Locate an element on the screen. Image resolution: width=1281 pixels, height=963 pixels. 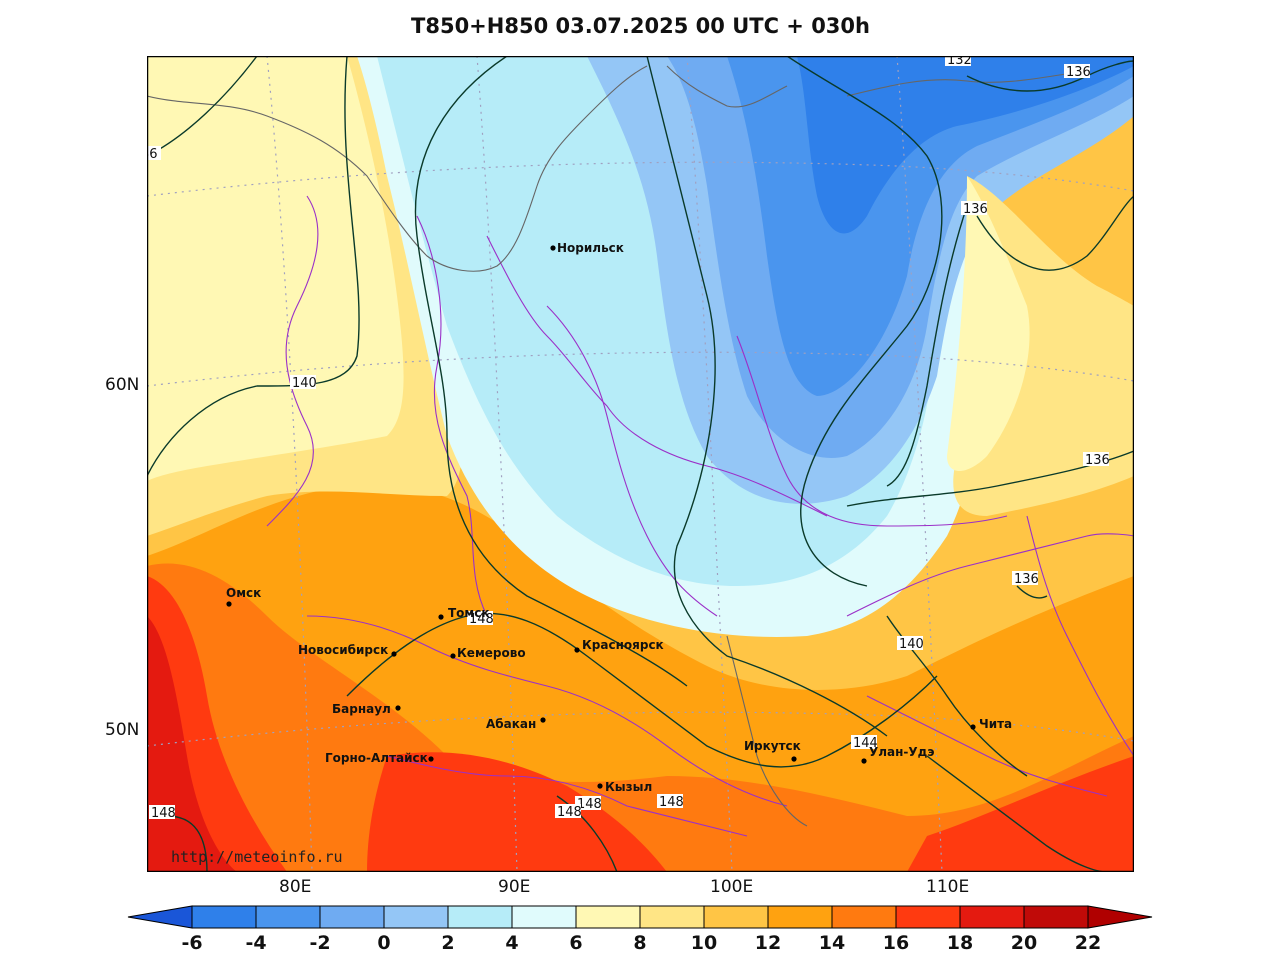
colorbar-tick-label: 6 is located at coordinates (575, 943).